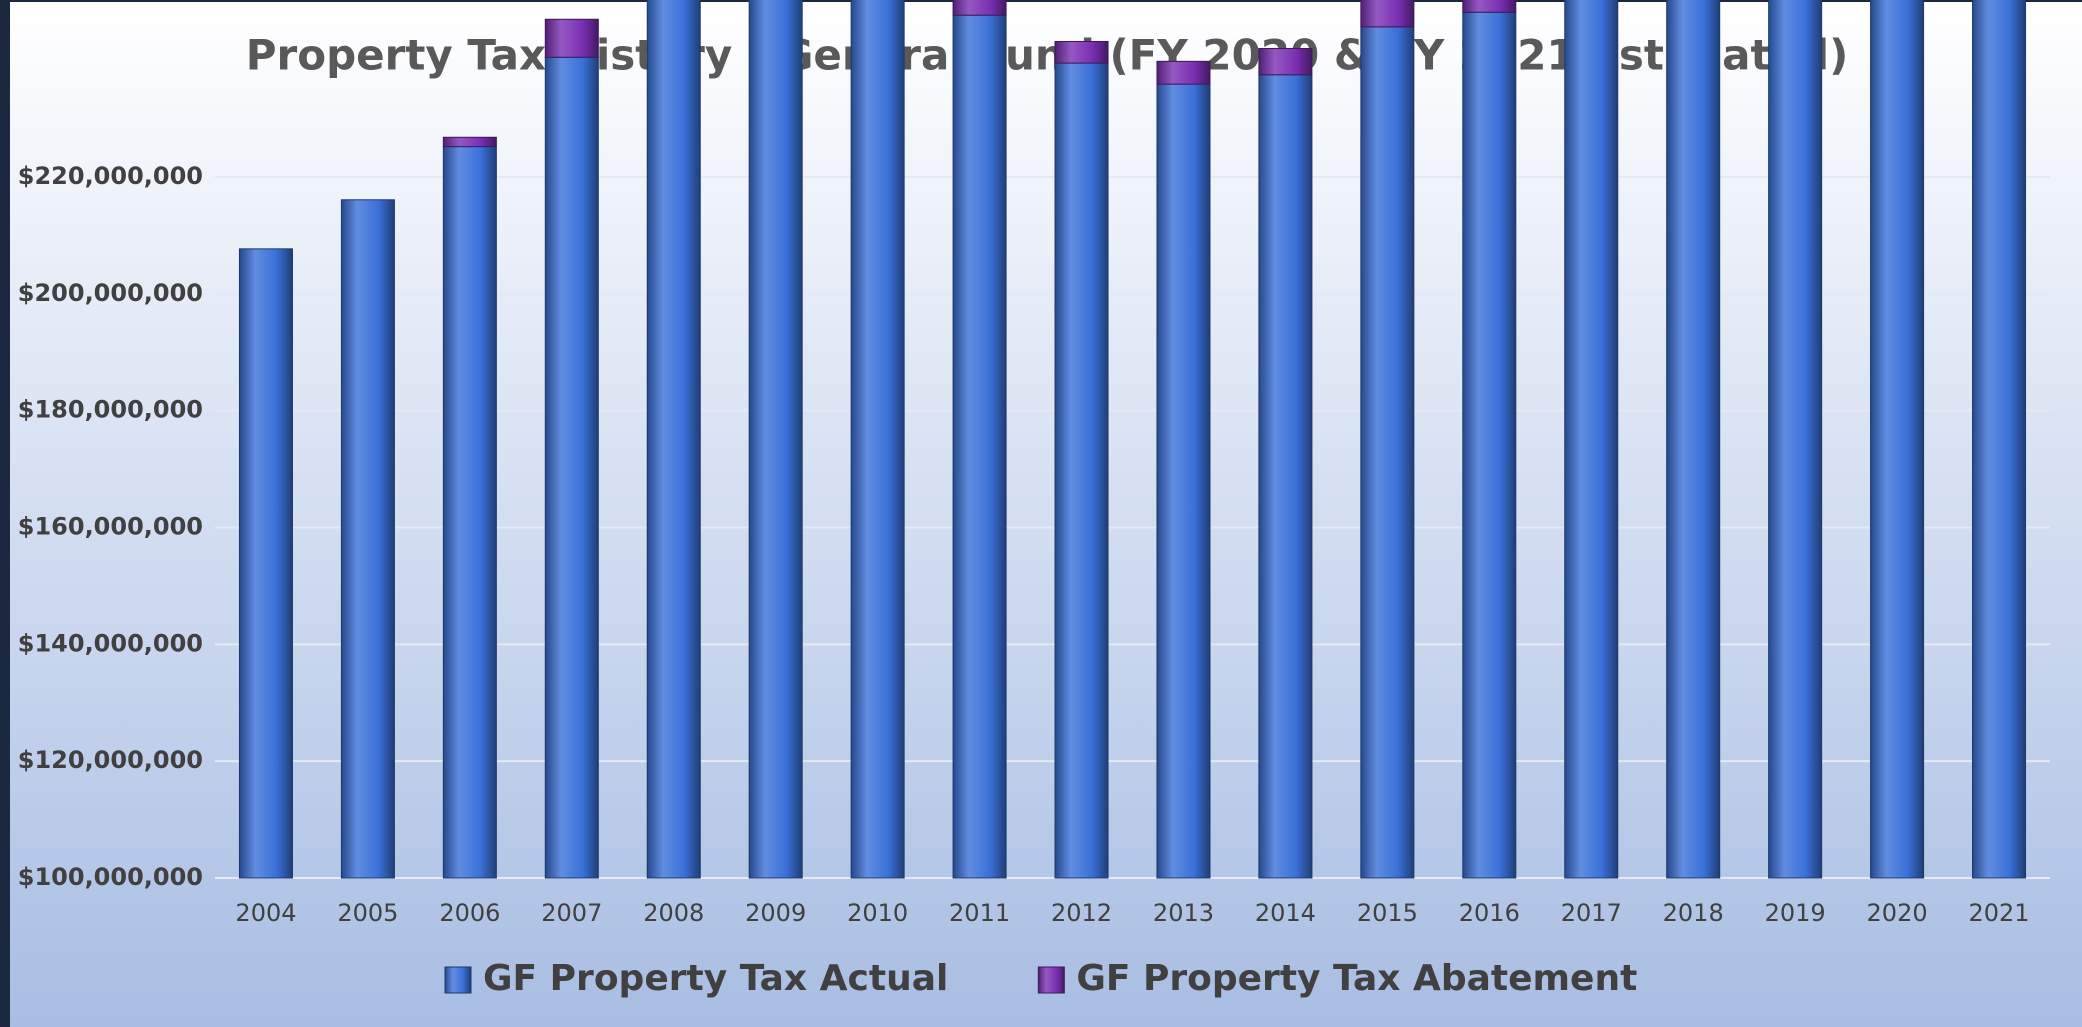 This screenshot has height=1027, width=2082. What do you see at coordinates (1387, 913) in the screenshot?
I see `x-tick-label: 2015` at bounding box center [1387, 913].